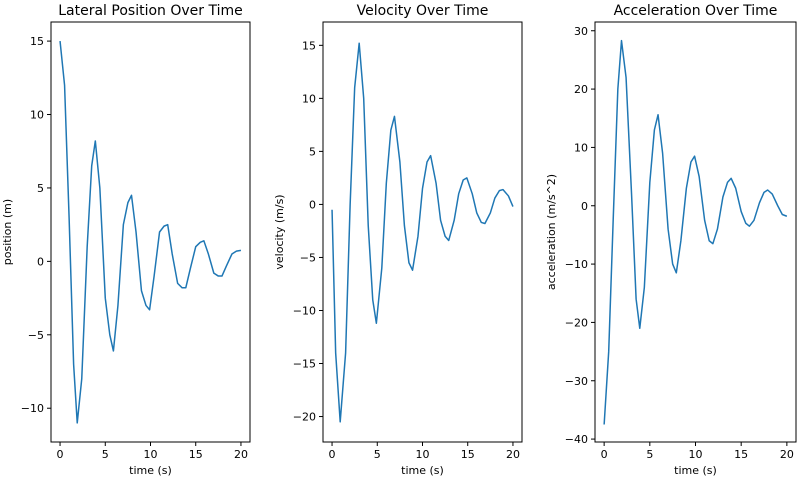  Describe the element at coordinates (581, 31) in the screenshot. I see `y-tick-label: 30` at that location.